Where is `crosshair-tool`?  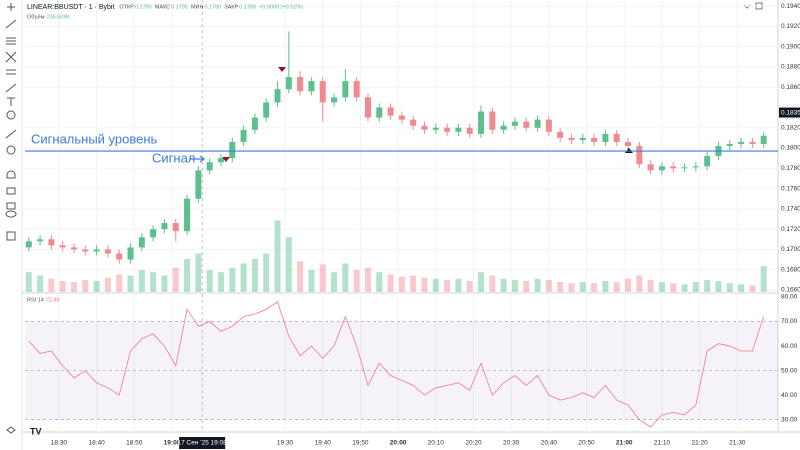 crosshair-tool is located at coordinates (11, 7).